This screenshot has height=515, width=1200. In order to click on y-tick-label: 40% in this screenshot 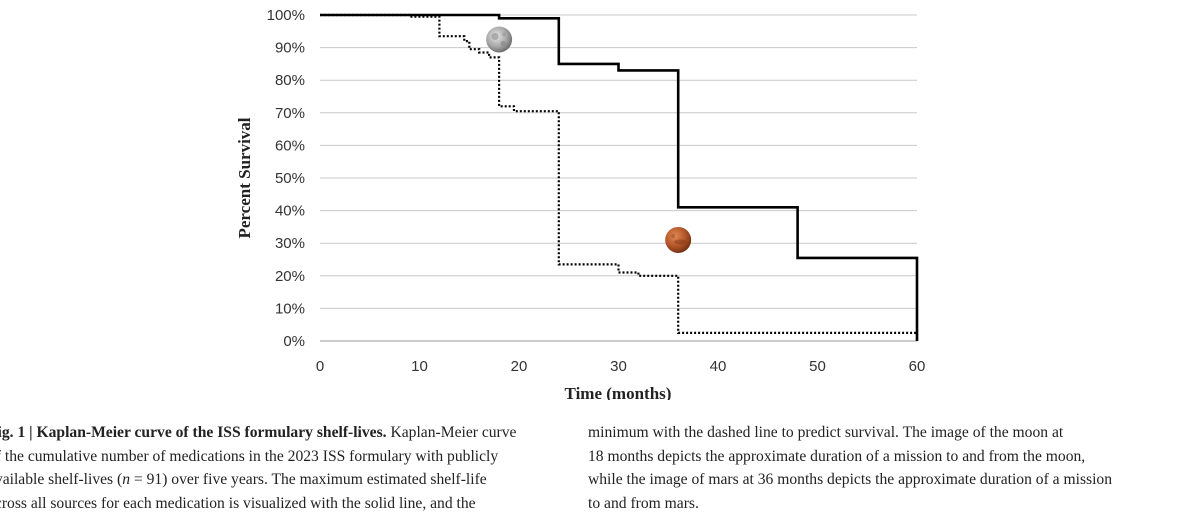, I will do `click(290, 211)`.